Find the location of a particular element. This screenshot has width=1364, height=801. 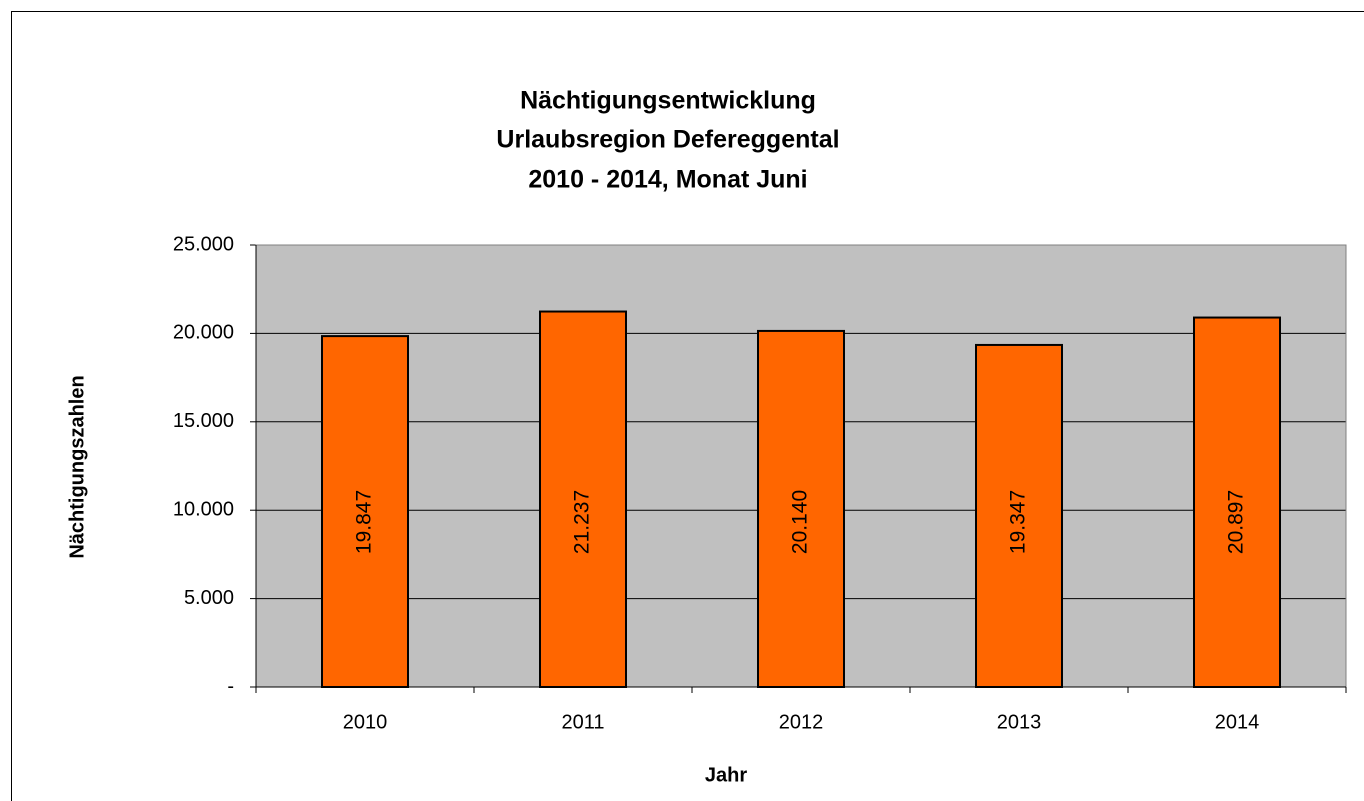

data-label: 21.237 is located at coordinates (582, 522).